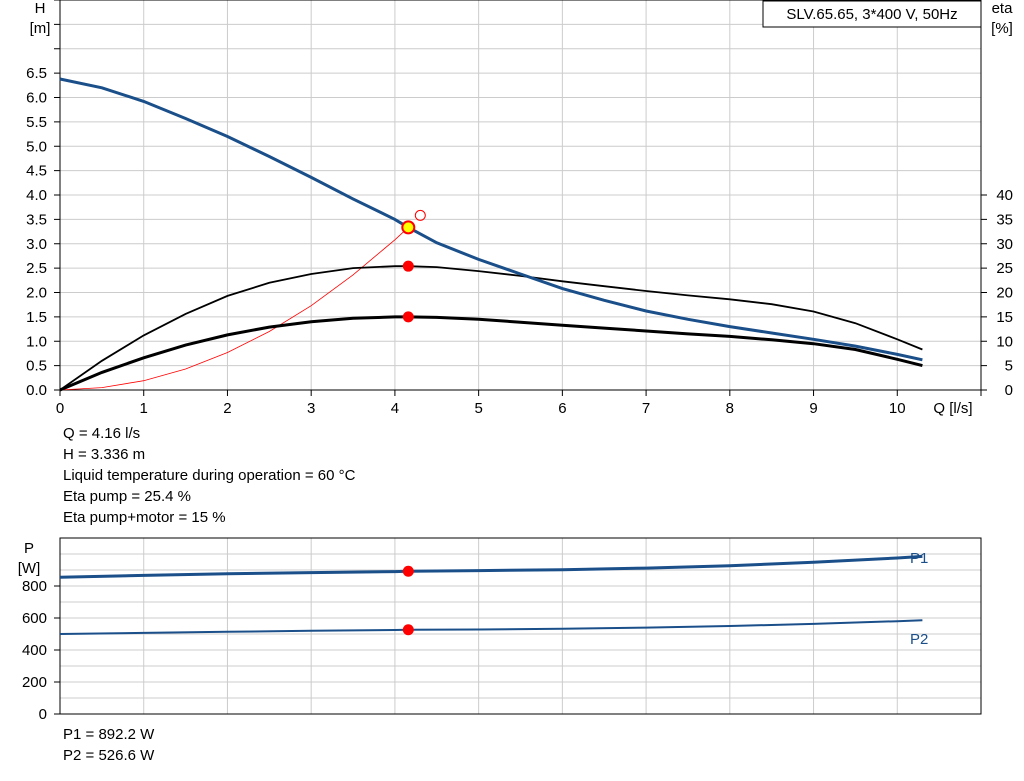  What do you see at coordinates (34, 586) in the screenshot?
I see `power-y-tick-label: 800` at bounding box center [34, 586].